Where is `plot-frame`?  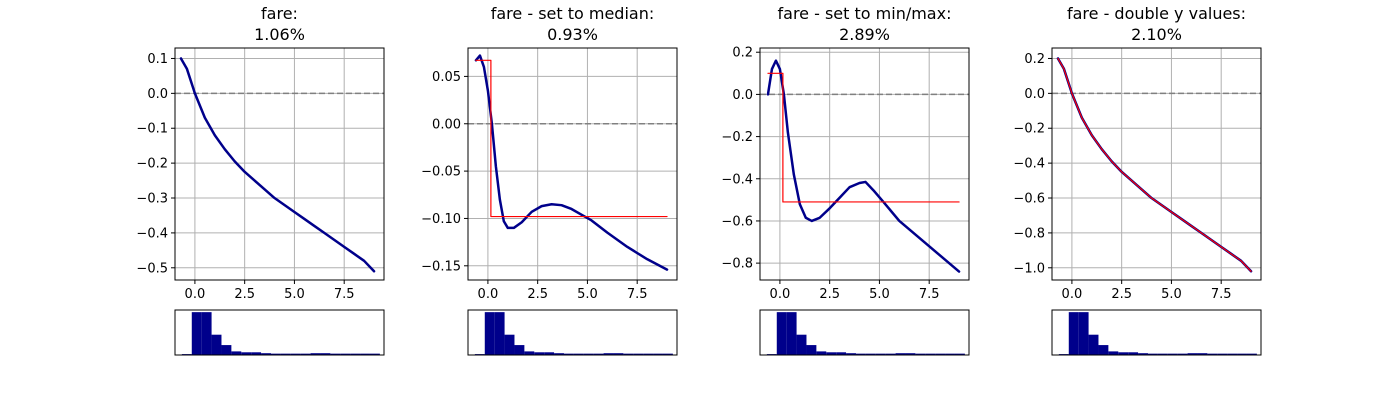 plot-frame is located at coordinates (864, 164).